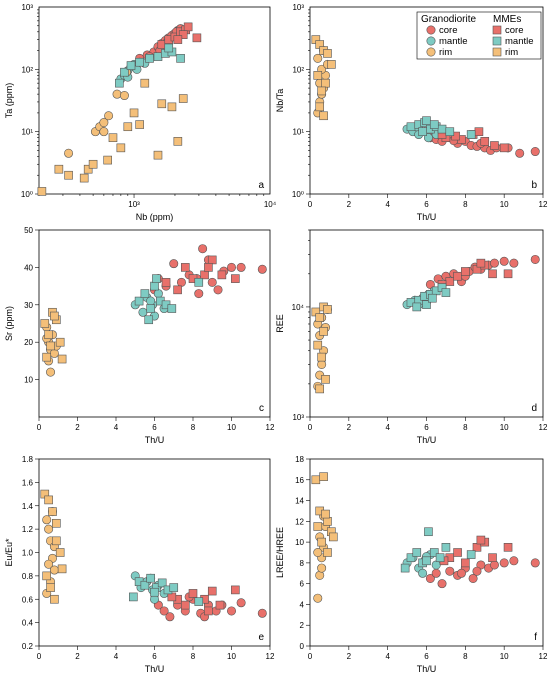  I want to click on y-tick-label: 1.8, so click(28, 459).